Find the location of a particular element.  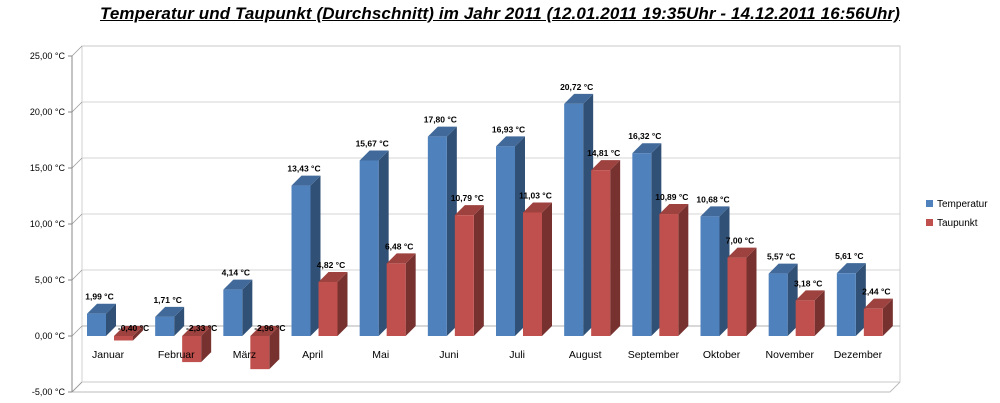

category-label: Februar is located at coordinates (176, 355).